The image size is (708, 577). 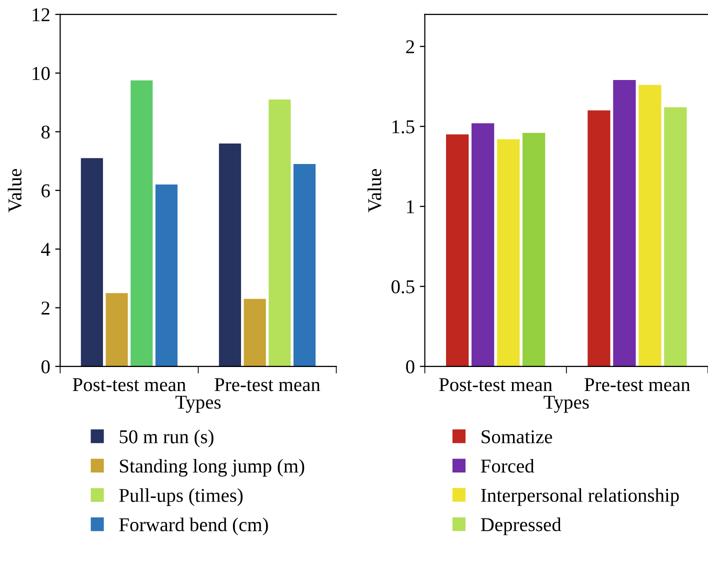 What do you see at coordinates (403, 127) in the screenshot?
I see `y-tick-label: 1.5` at bounding box center [403, 127].